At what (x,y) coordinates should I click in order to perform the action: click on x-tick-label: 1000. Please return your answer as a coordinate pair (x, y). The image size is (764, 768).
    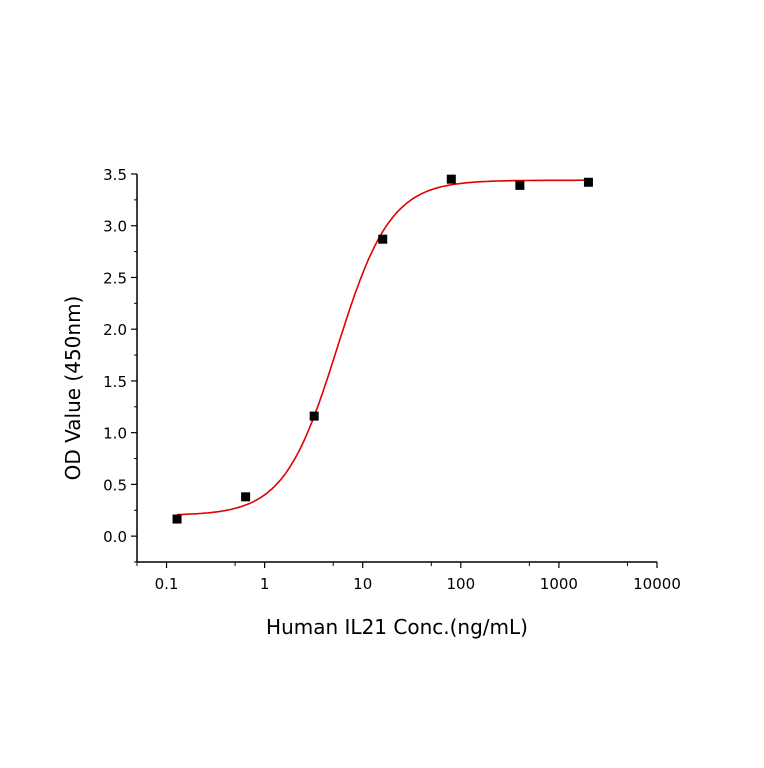
    Looking at the image, I should click on (559, 584).